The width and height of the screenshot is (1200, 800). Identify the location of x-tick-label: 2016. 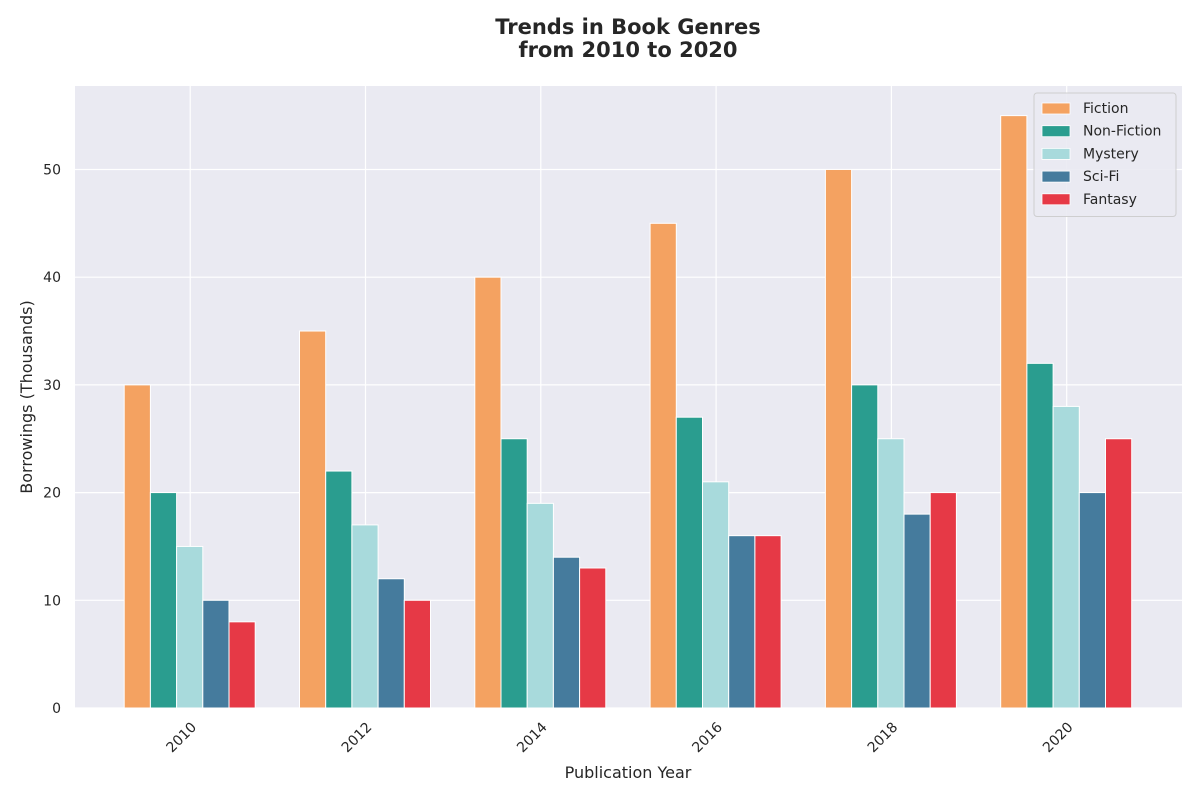
(707, 737).